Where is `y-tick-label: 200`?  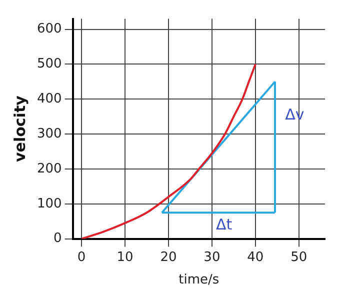
y-tick-label: 200 is located at coordinates (49, 168).